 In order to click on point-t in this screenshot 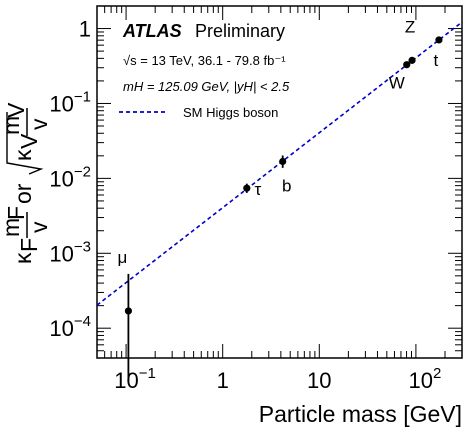, I will do `click(439, 40)`.